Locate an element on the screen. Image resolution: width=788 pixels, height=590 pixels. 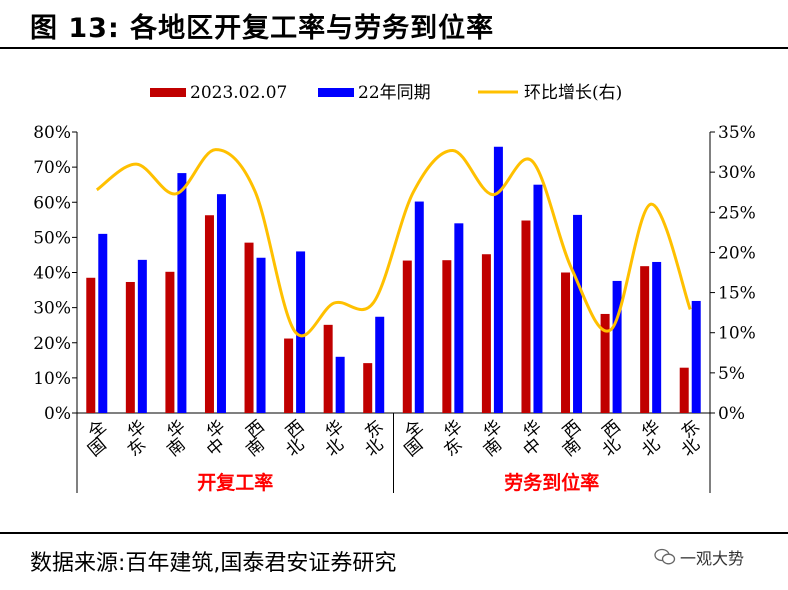
category-label-13: 北 is located at coordinates (612, 448).